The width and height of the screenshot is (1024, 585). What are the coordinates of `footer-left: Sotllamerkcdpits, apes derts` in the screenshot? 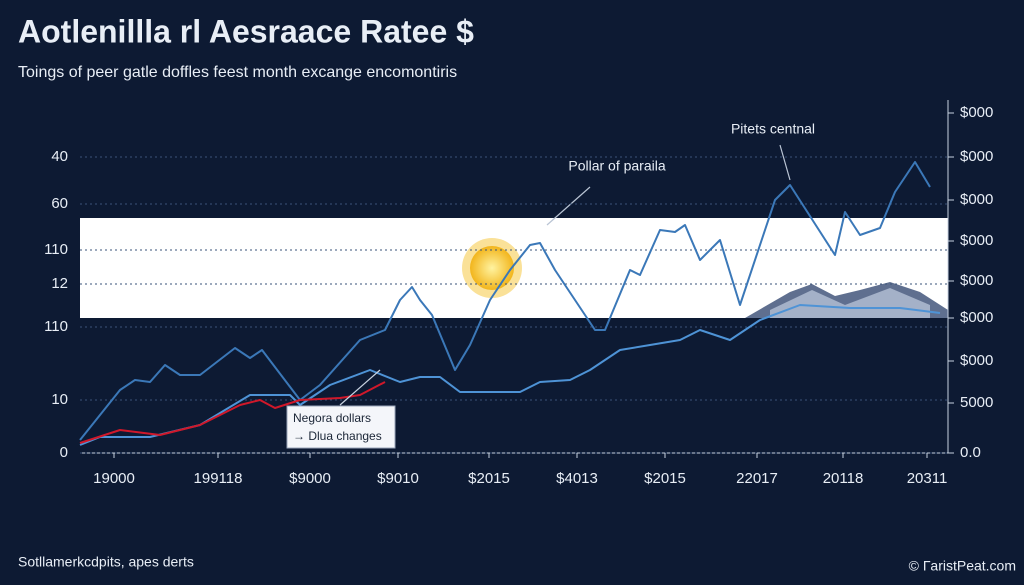 It's located at (106, 562).